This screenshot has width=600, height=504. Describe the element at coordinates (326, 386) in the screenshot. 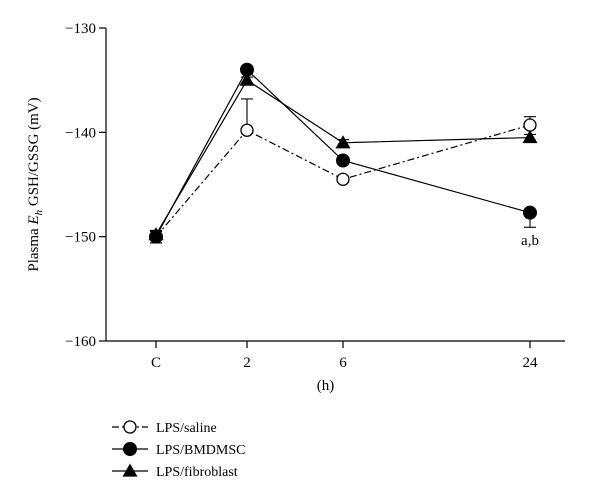

I see `x-axis-label: (h)` at that location.